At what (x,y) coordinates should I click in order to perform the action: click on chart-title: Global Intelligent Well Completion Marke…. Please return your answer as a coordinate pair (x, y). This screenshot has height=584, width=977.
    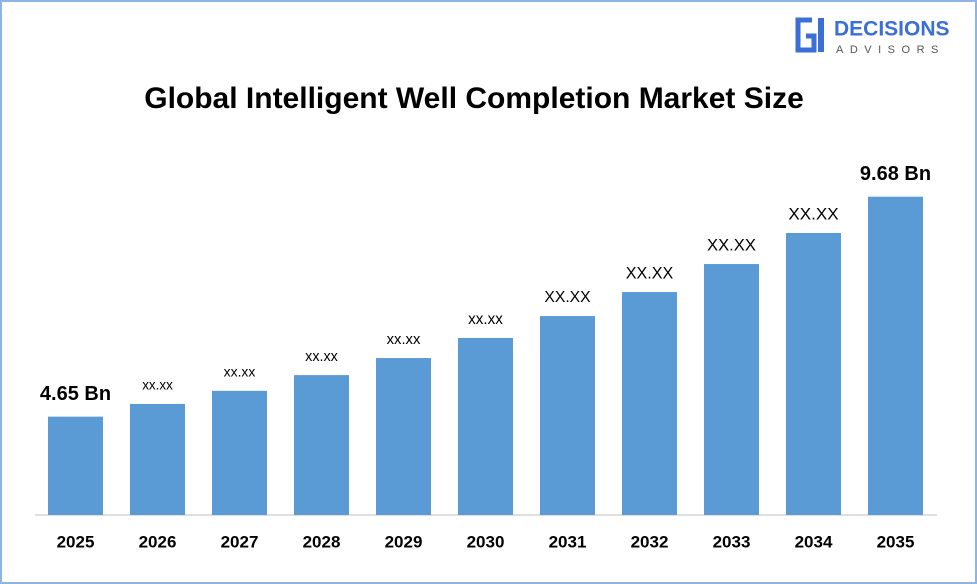
    Looking at the image, I should click on (474, 98).